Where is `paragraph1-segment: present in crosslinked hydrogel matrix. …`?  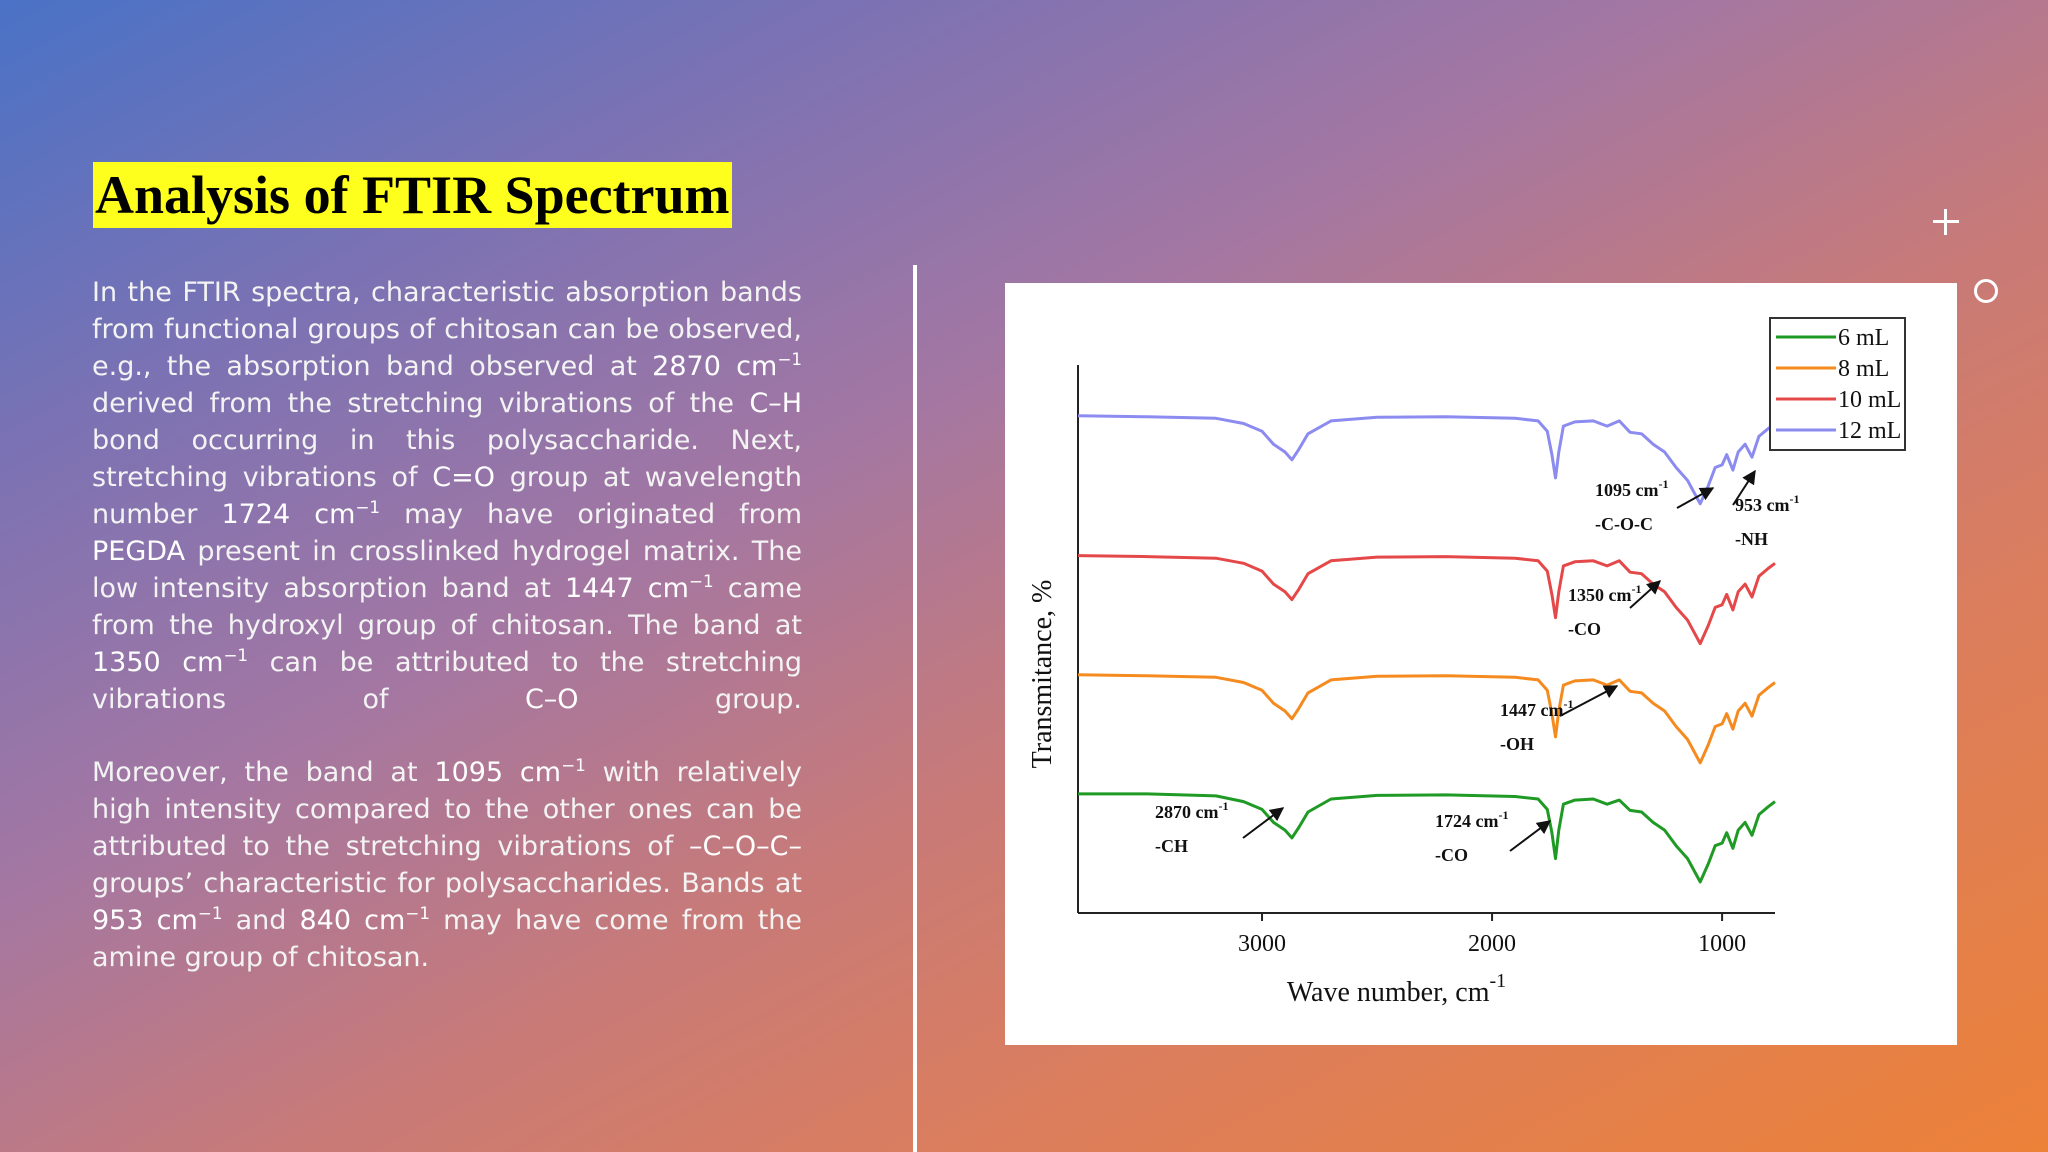
paragraph1-segment: present in crosslinked hydrogel matrix. … is located at coordinates (447, 570).